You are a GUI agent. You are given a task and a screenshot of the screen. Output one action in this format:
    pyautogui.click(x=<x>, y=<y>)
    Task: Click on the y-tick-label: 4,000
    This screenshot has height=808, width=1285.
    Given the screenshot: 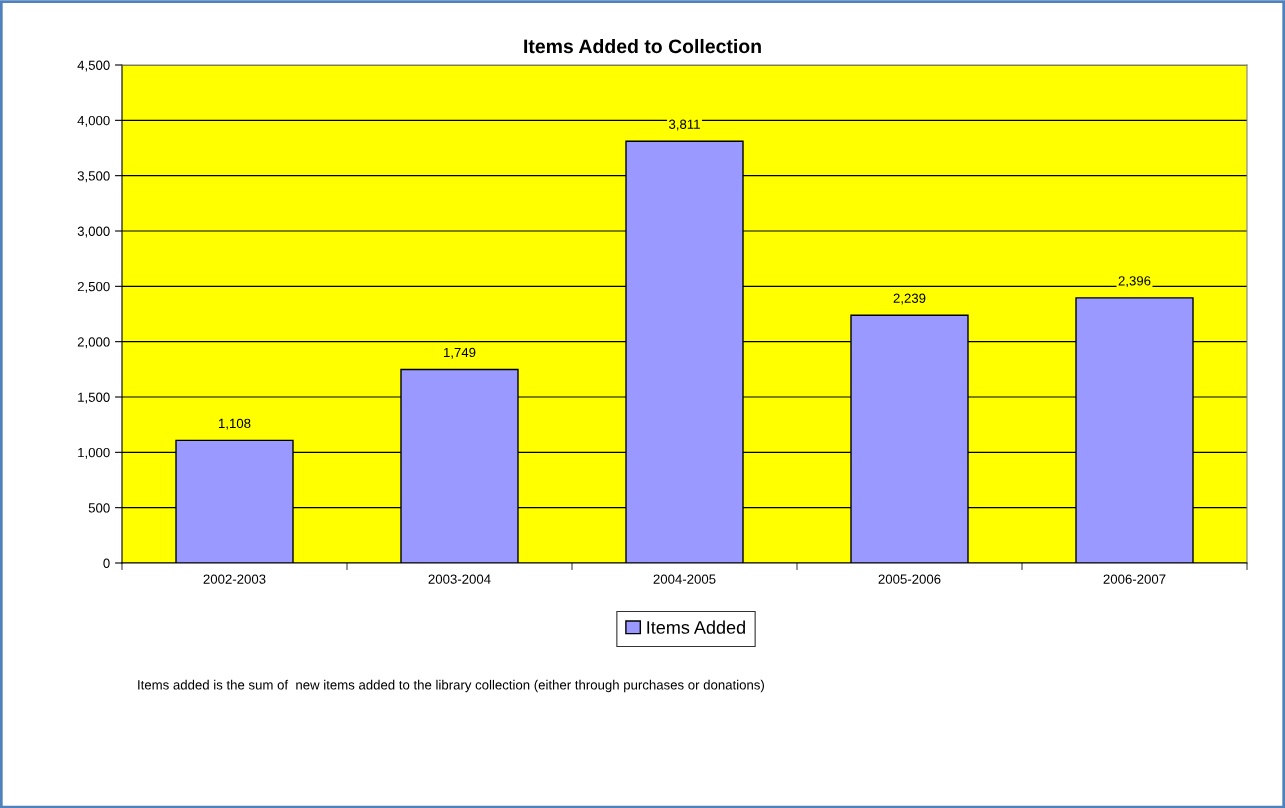 What is the action you would take?
    pyautogui.click(x=93, y=121)
    